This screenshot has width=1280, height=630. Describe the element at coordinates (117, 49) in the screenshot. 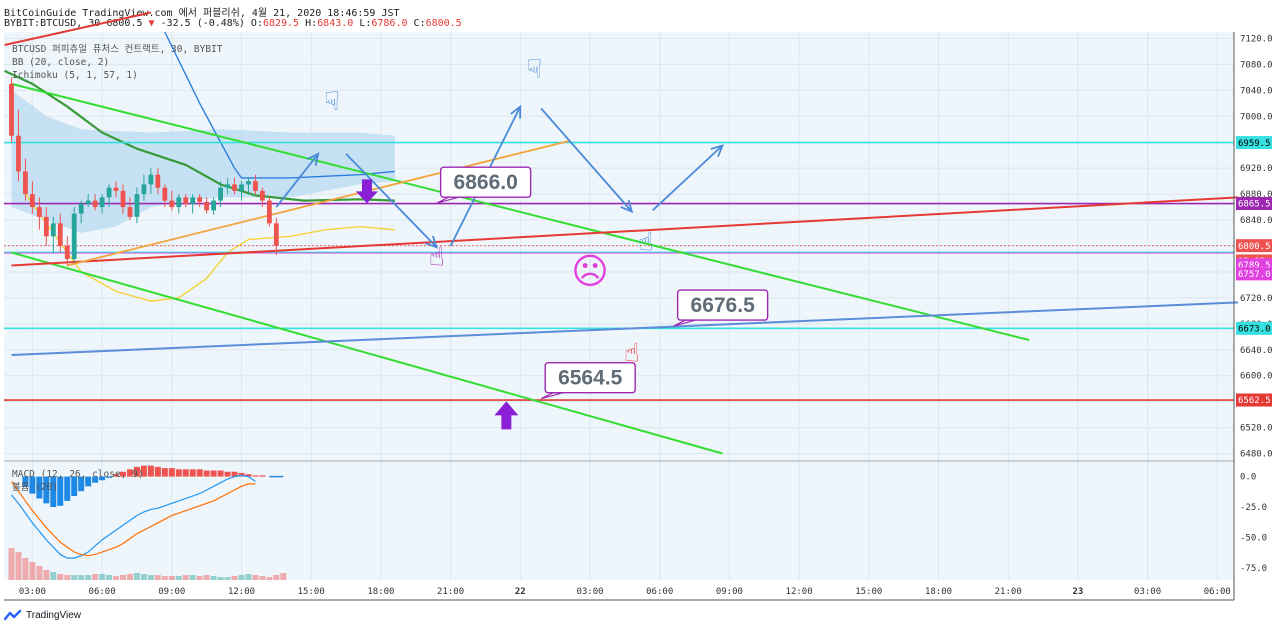

I see `legend-main: BTCUSD 퍼피츄얼 퓨처스 컨트랙트, 30, BYBIT` at that location.